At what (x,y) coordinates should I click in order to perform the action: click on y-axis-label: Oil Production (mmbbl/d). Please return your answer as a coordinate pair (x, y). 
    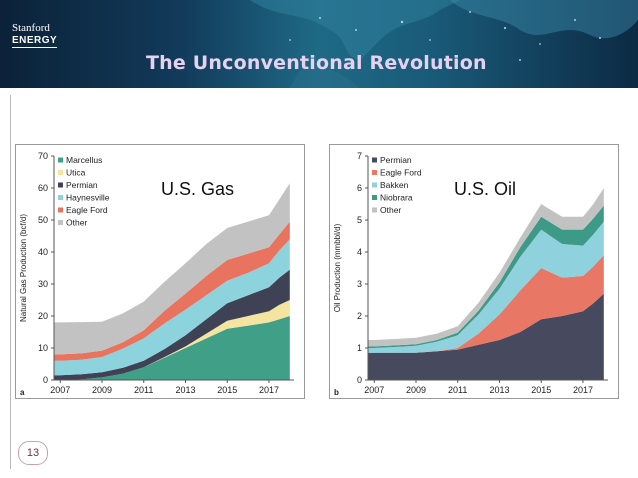
    Looking at the image, I should click on (337, 267).